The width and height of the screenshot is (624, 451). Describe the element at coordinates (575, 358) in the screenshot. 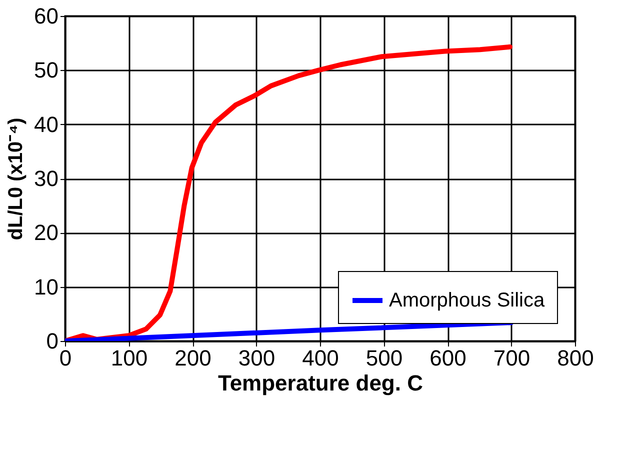

I see `x-tick-label: 800` at that location.